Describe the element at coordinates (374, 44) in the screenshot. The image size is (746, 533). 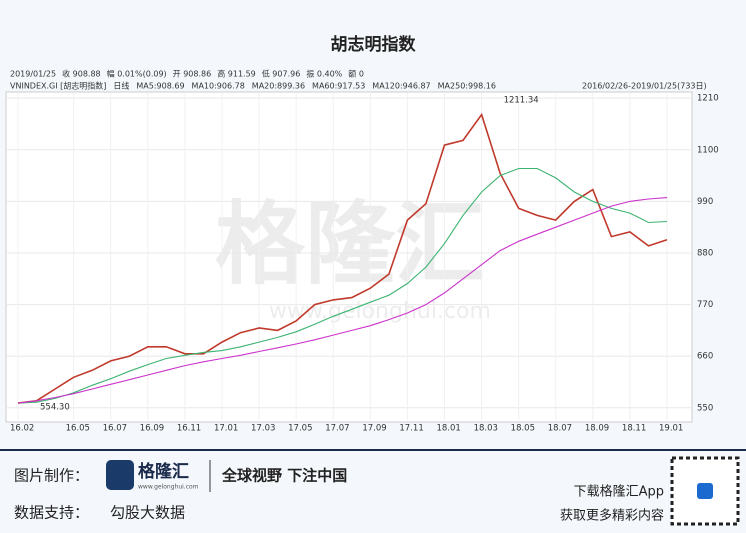
I see `chart-title: 胡志明指数` at that location.